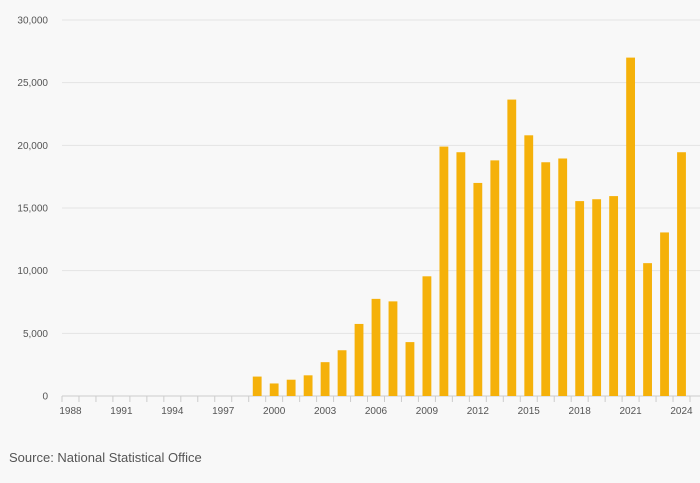 The width and height of the screenshot is (700, 483). What do you see at coordinates (105, 457) in the screenshot?
I see `source-note: Source: National Statistical Office` at bounding box center [105, 457].